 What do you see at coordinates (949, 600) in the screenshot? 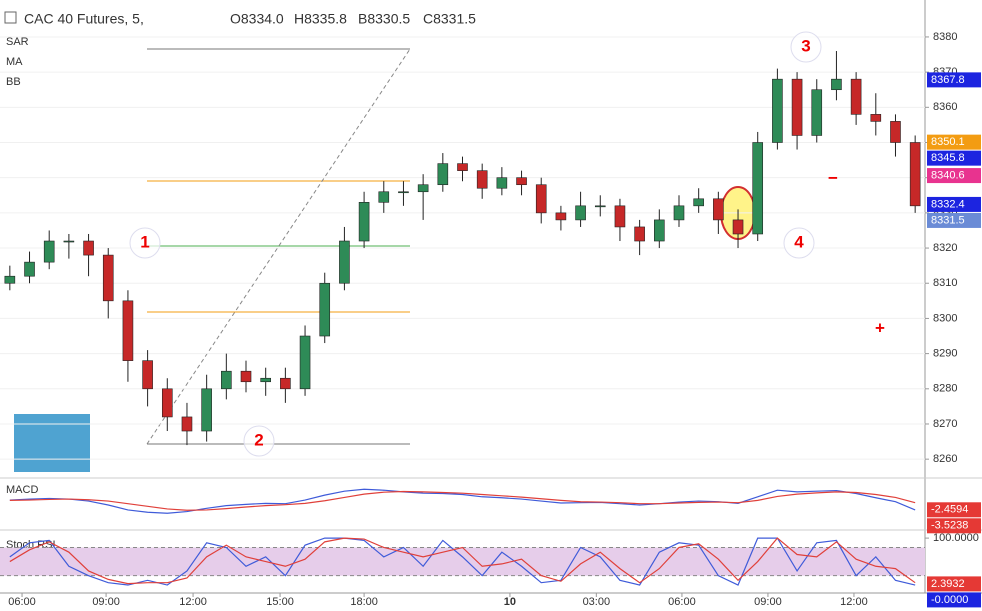
I see `price-tag-label: -0.0000` at bounding box center [949, 600].